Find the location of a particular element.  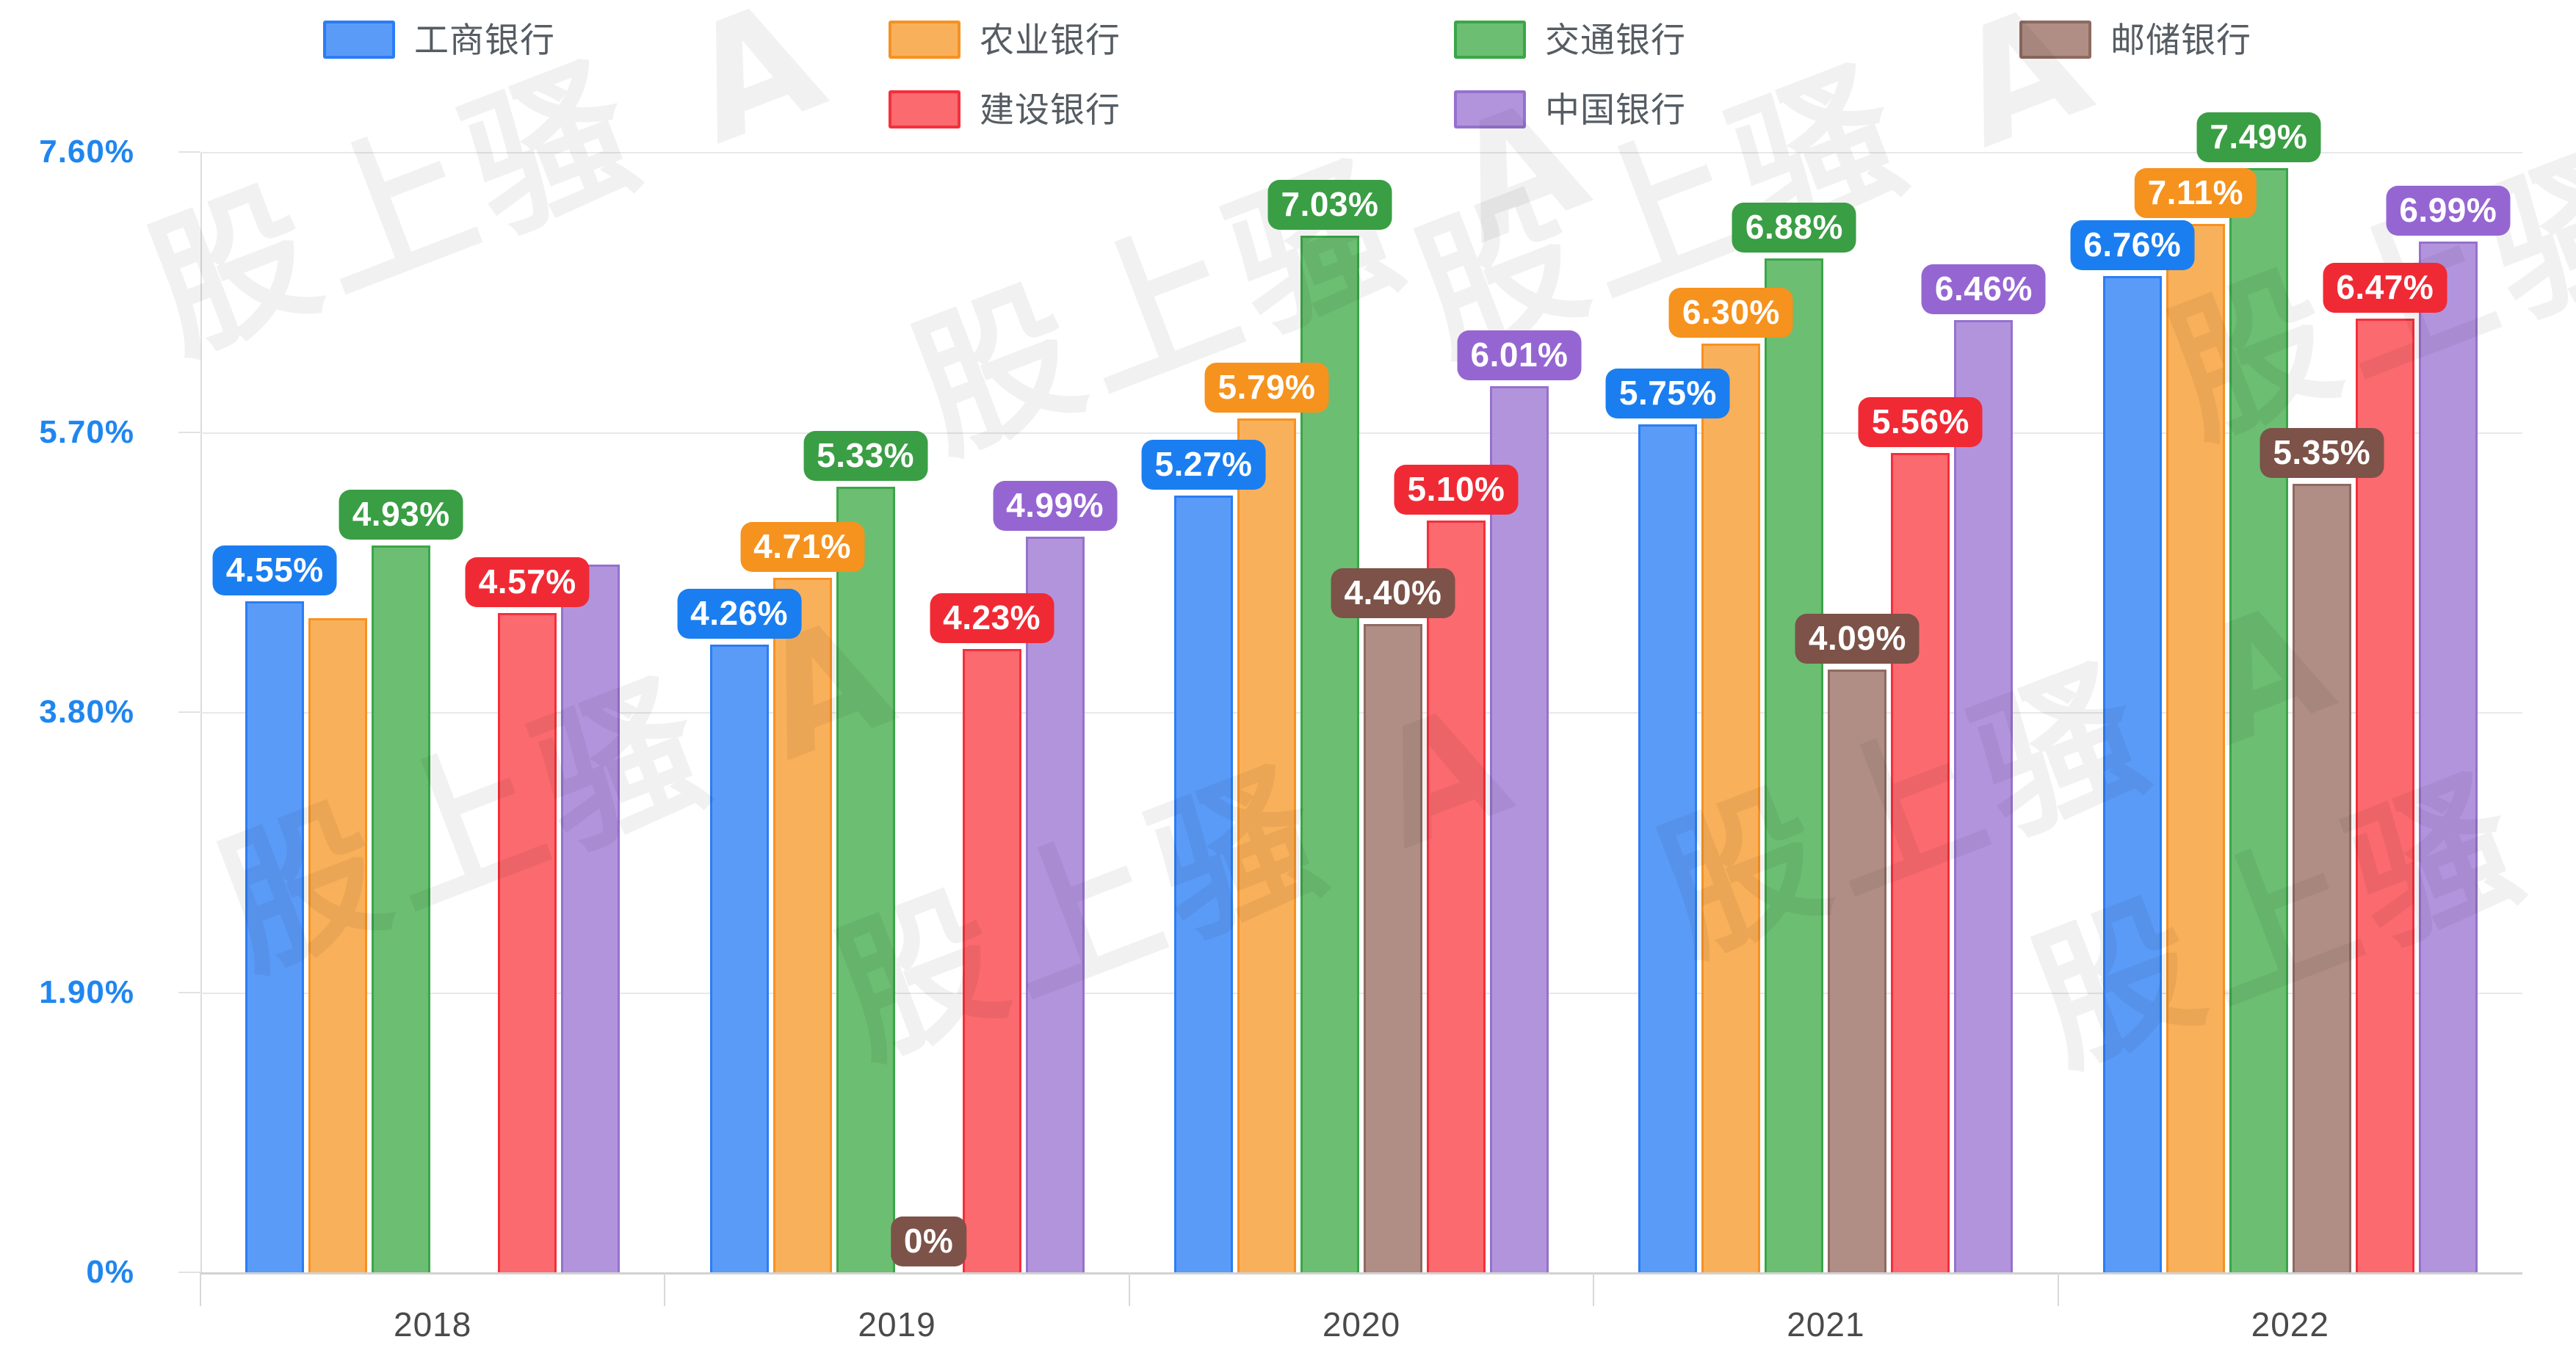

bar-2019-交通银行 is located at coordinates (865, 879).